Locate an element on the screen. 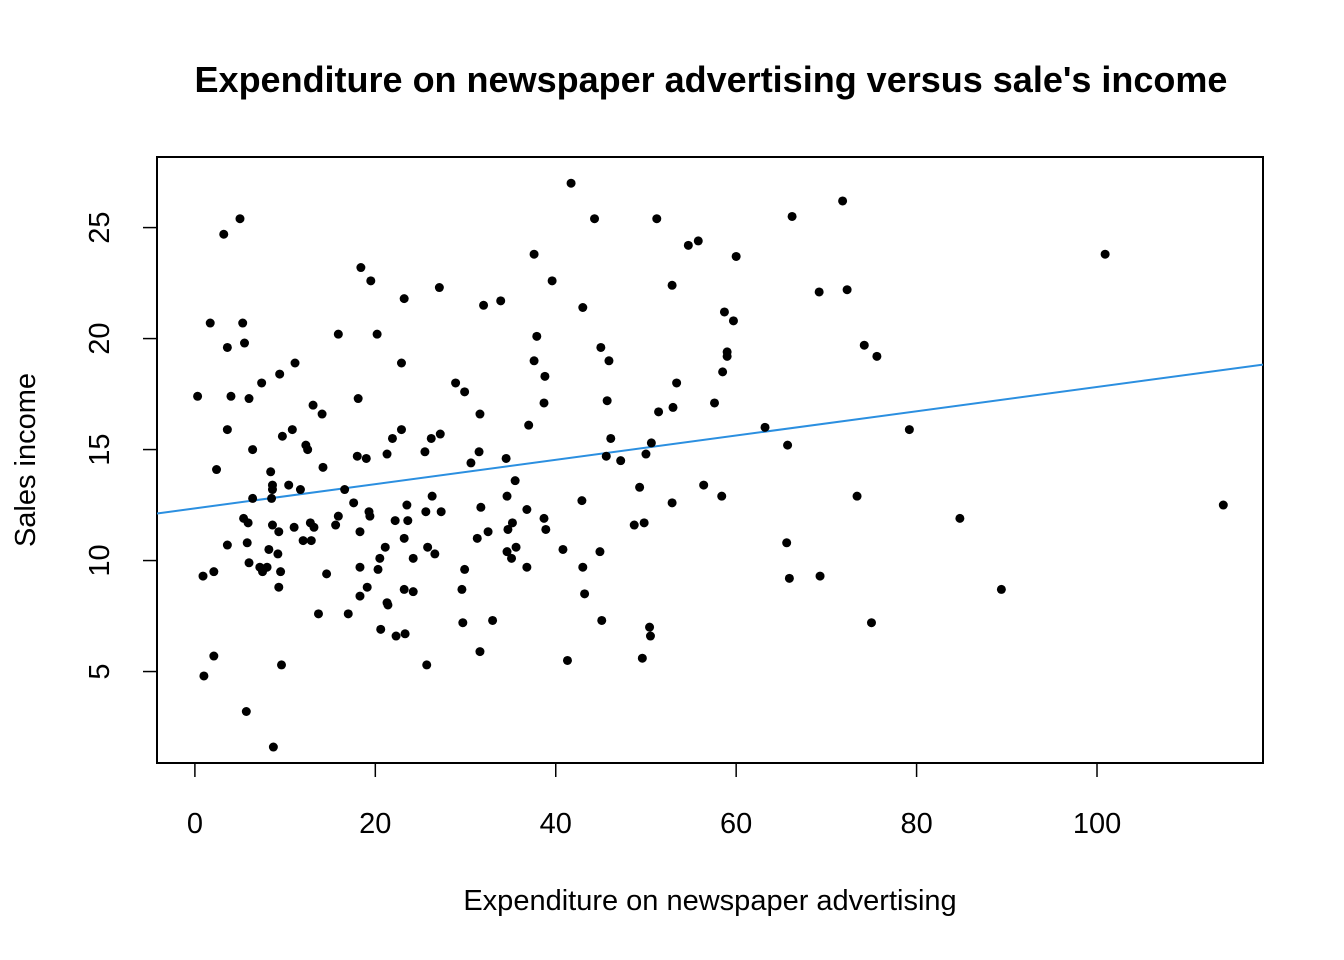  regression-line is located at coordinates (710, 439).